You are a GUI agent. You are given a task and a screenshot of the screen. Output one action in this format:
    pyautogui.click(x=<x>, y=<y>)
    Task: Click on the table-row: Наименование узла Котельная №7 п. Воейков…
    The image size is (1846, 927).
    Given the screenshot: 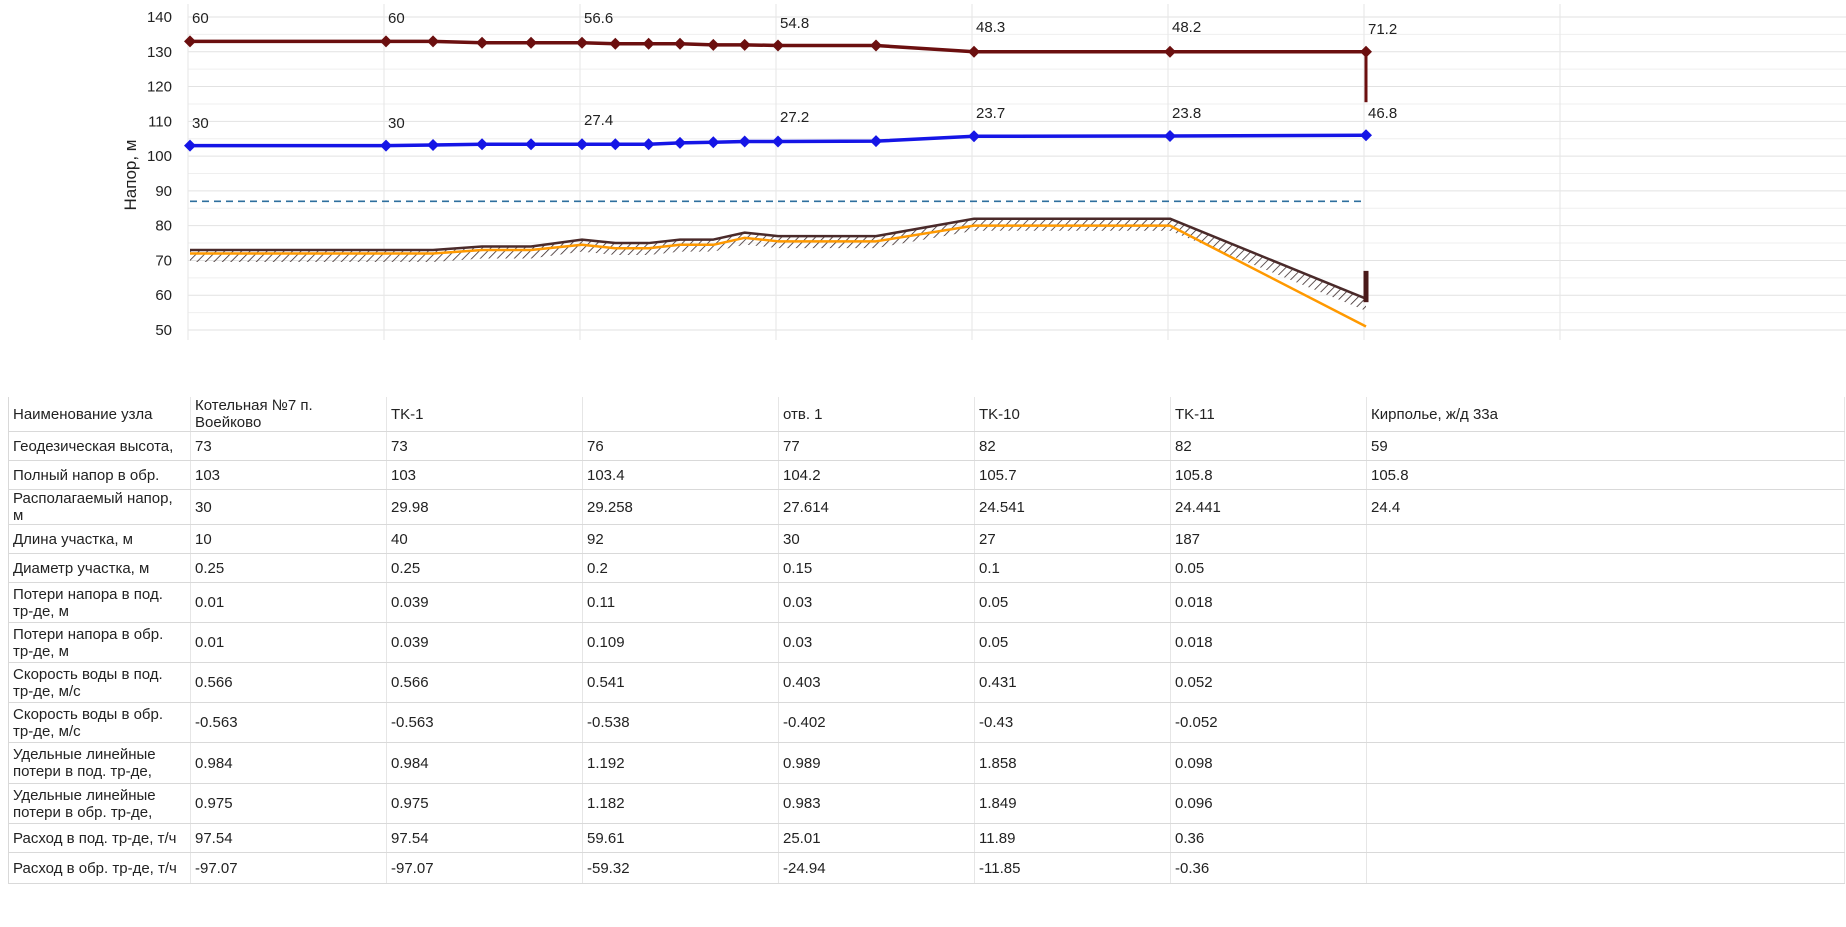 What is the action you would take?
    pyautogui.click(x=926, y=414)
    